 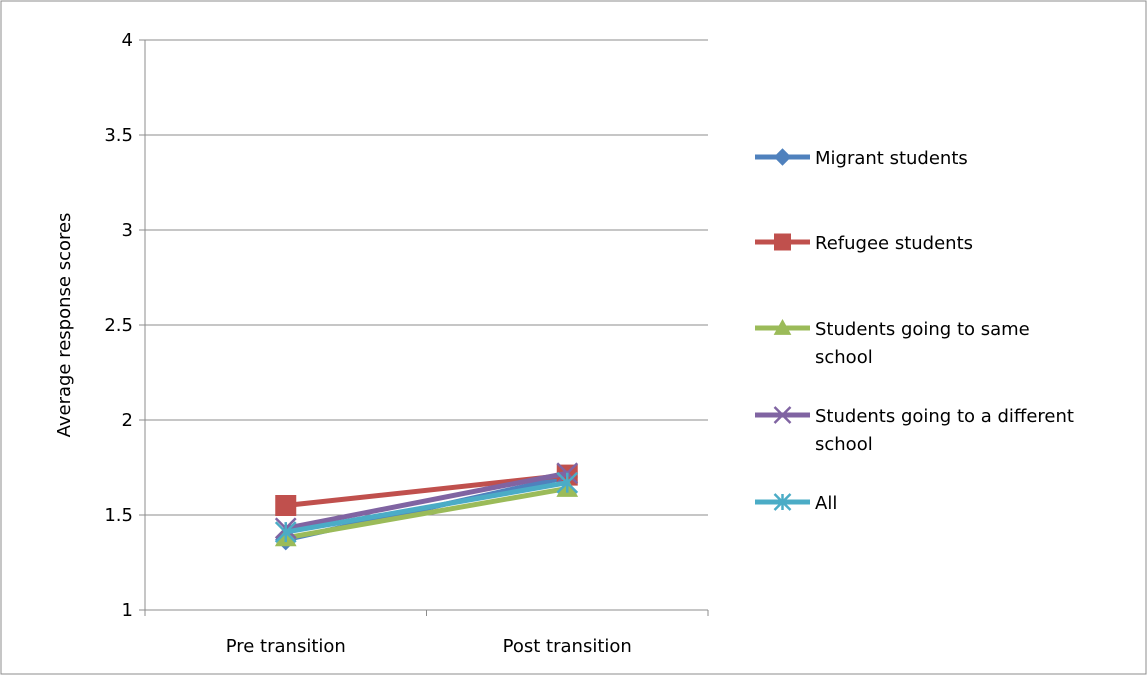 I want to click on legend-label-line: Students going to a different, so click(x=944, y=416).